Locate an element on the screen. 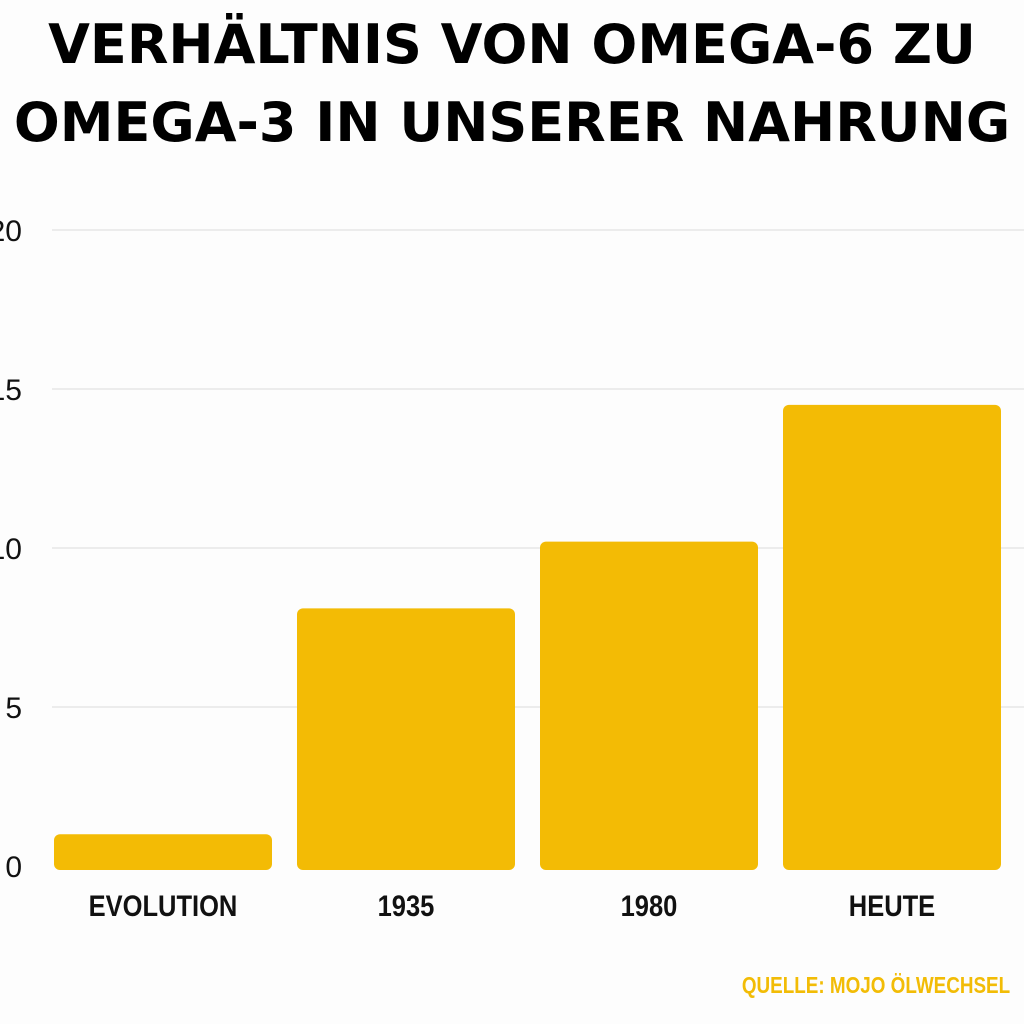 The width and height of the screenshot is (1024, 1024). y-tick-label: 20 is located at coordinates (11, 231).